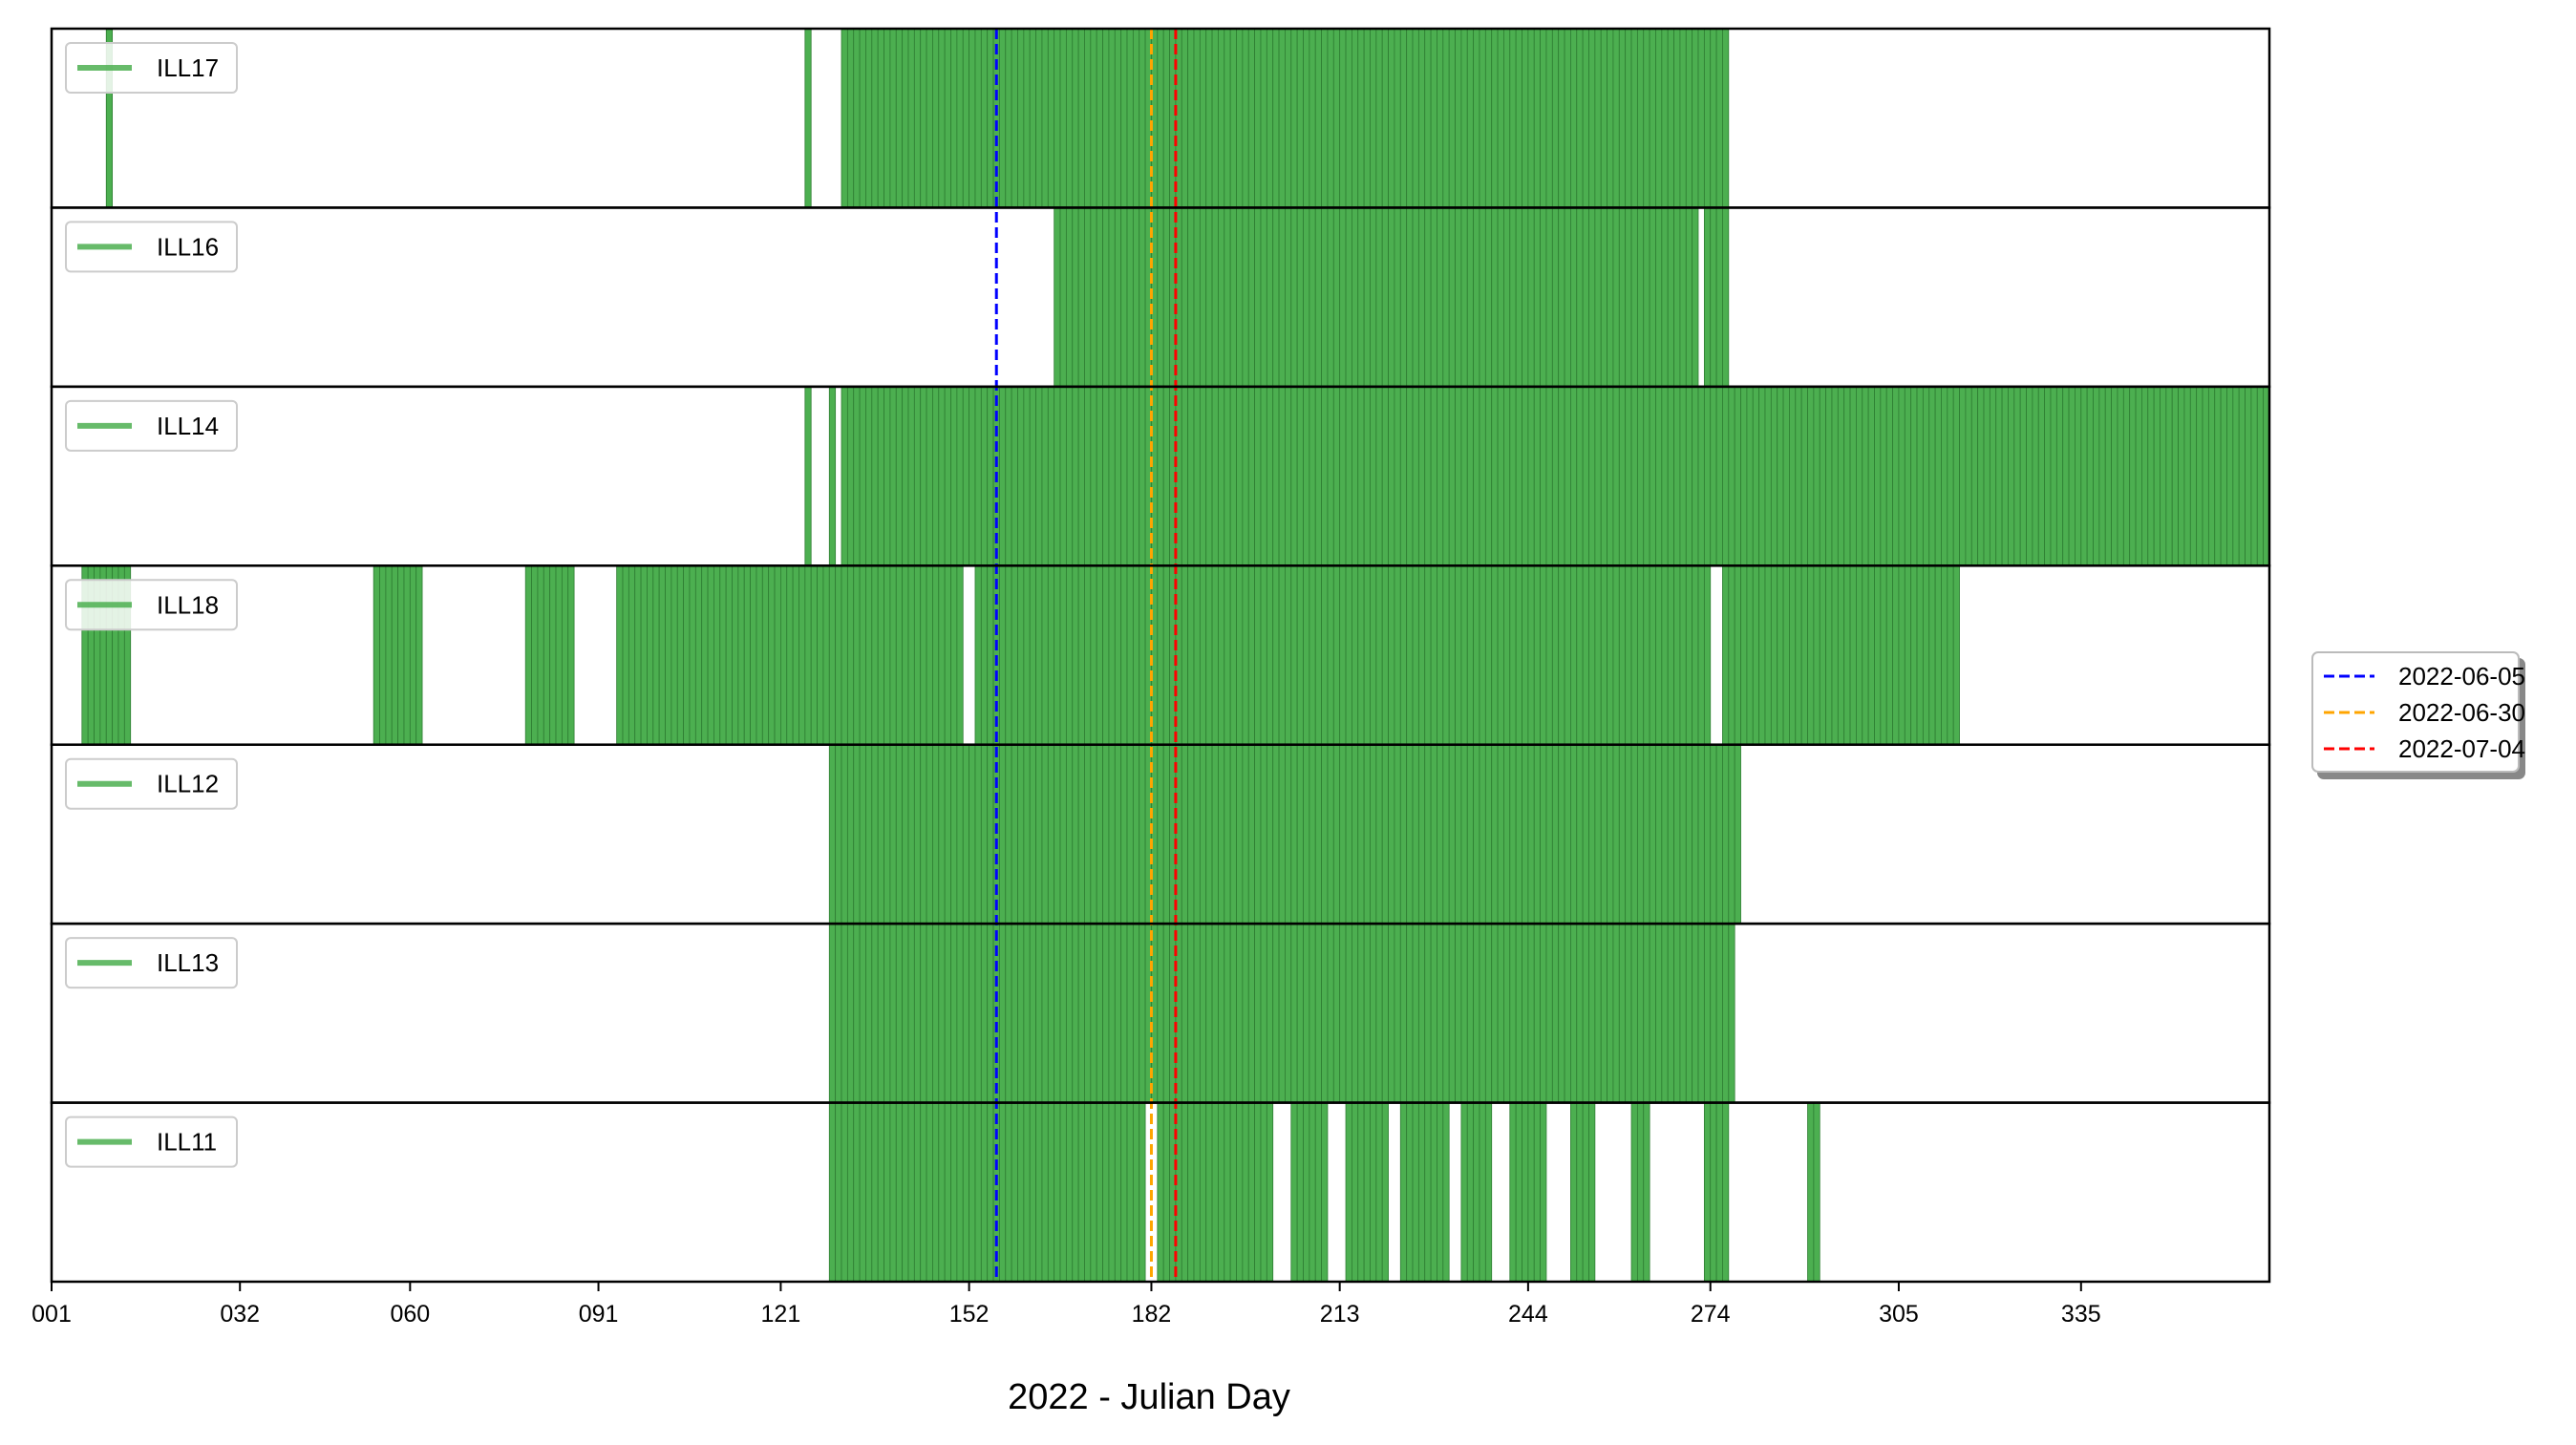 This screenshot has width=2576, height=1445. I want to click on station-legend: ILL12, so click(151, 783).